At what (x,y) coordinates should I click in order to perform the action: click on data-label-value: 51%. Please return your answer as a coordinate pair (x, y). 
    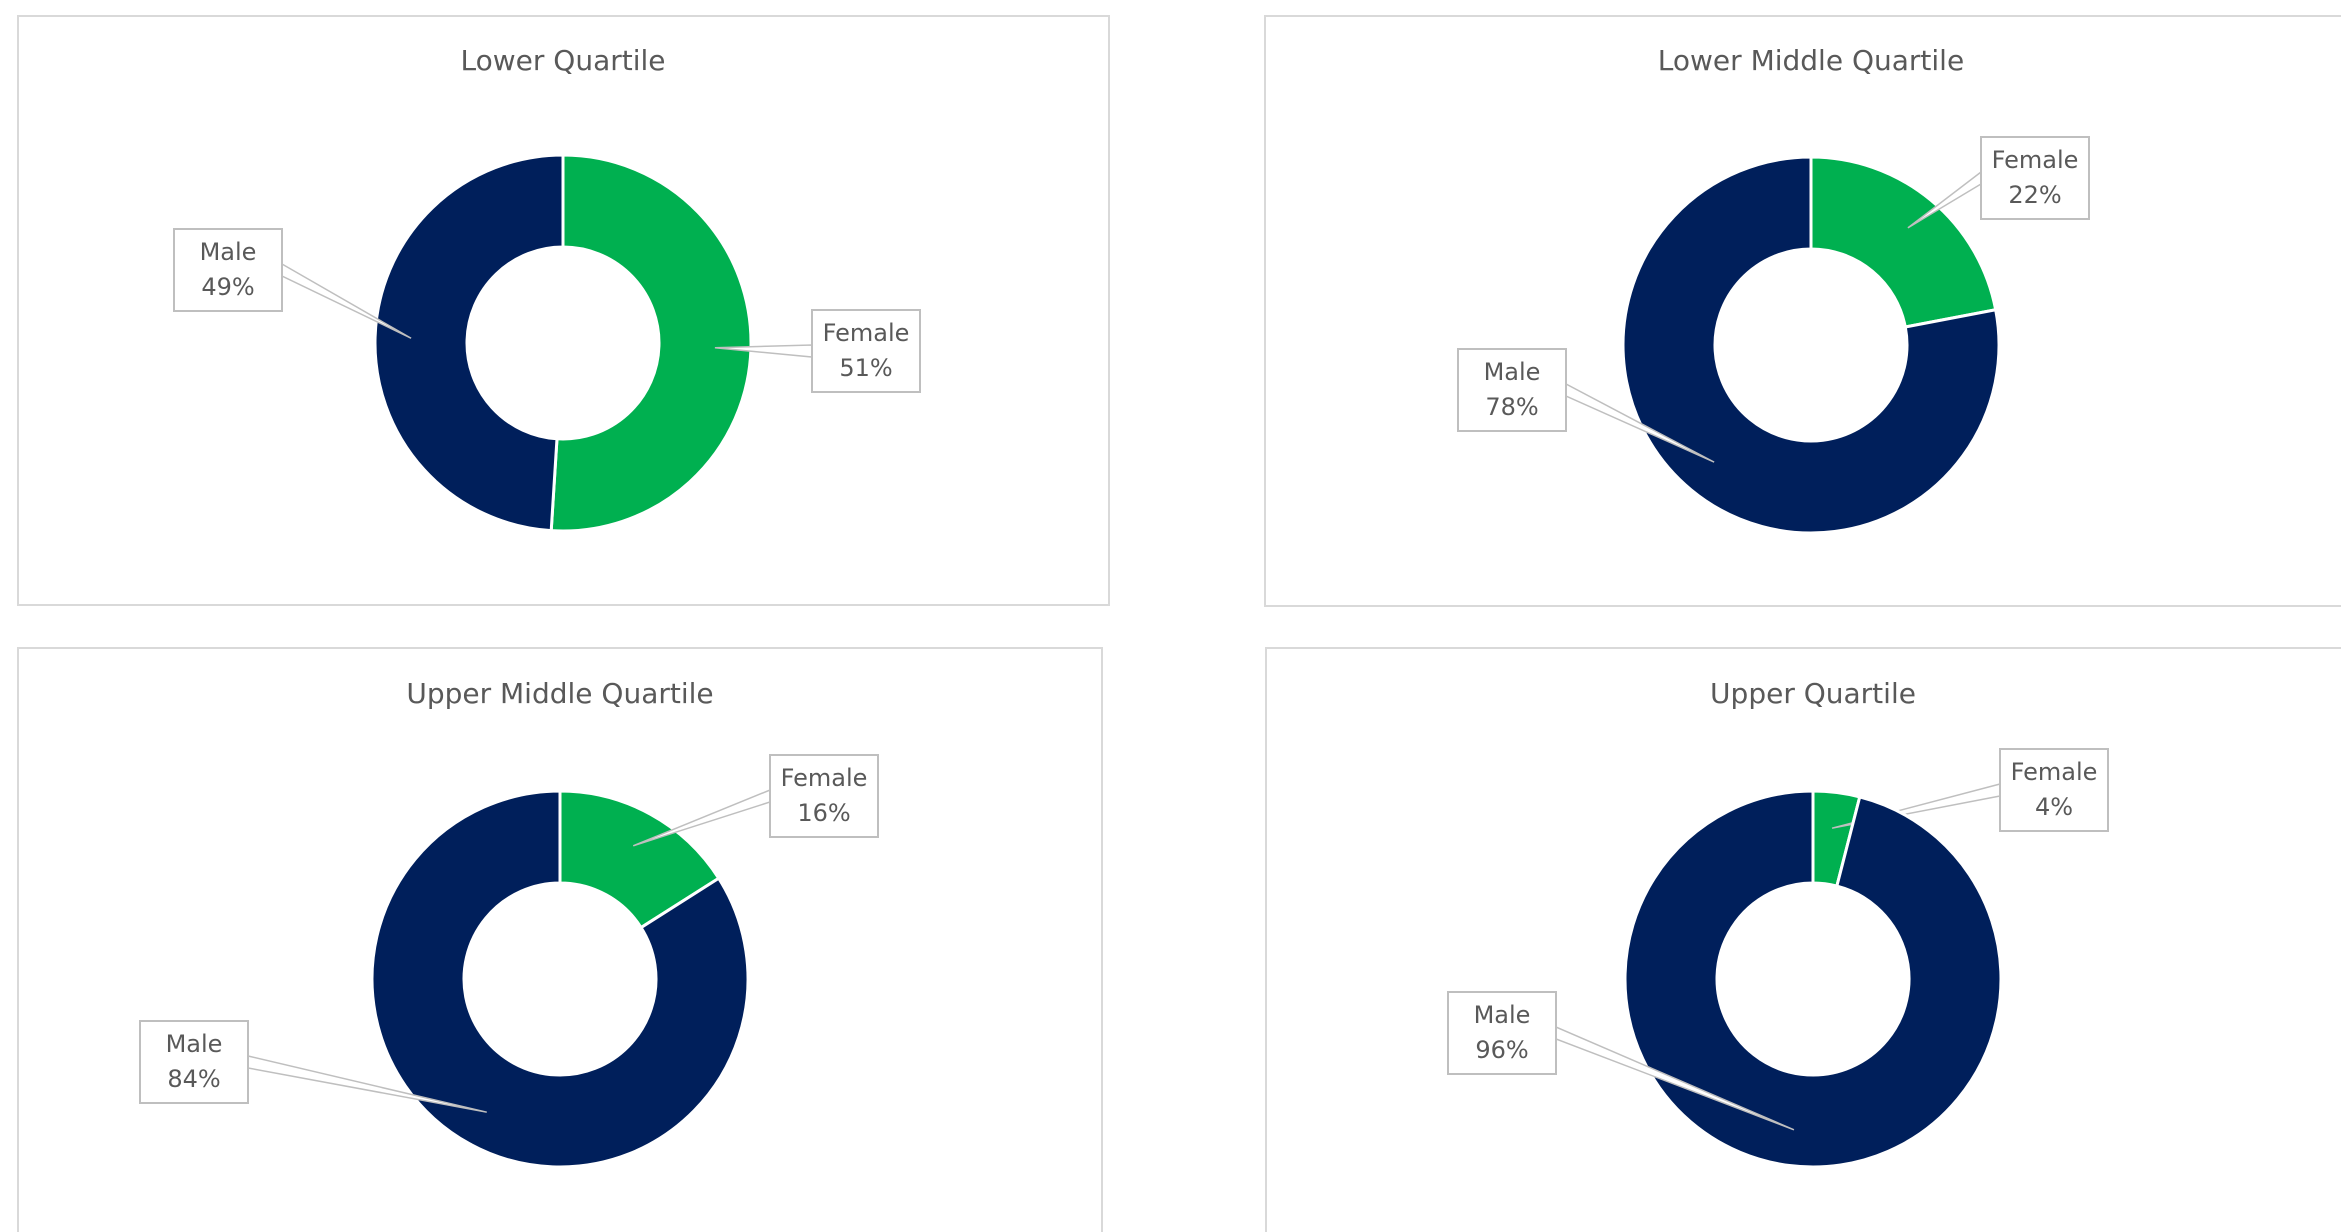
    Looking at the image, I should click on (865, 368).